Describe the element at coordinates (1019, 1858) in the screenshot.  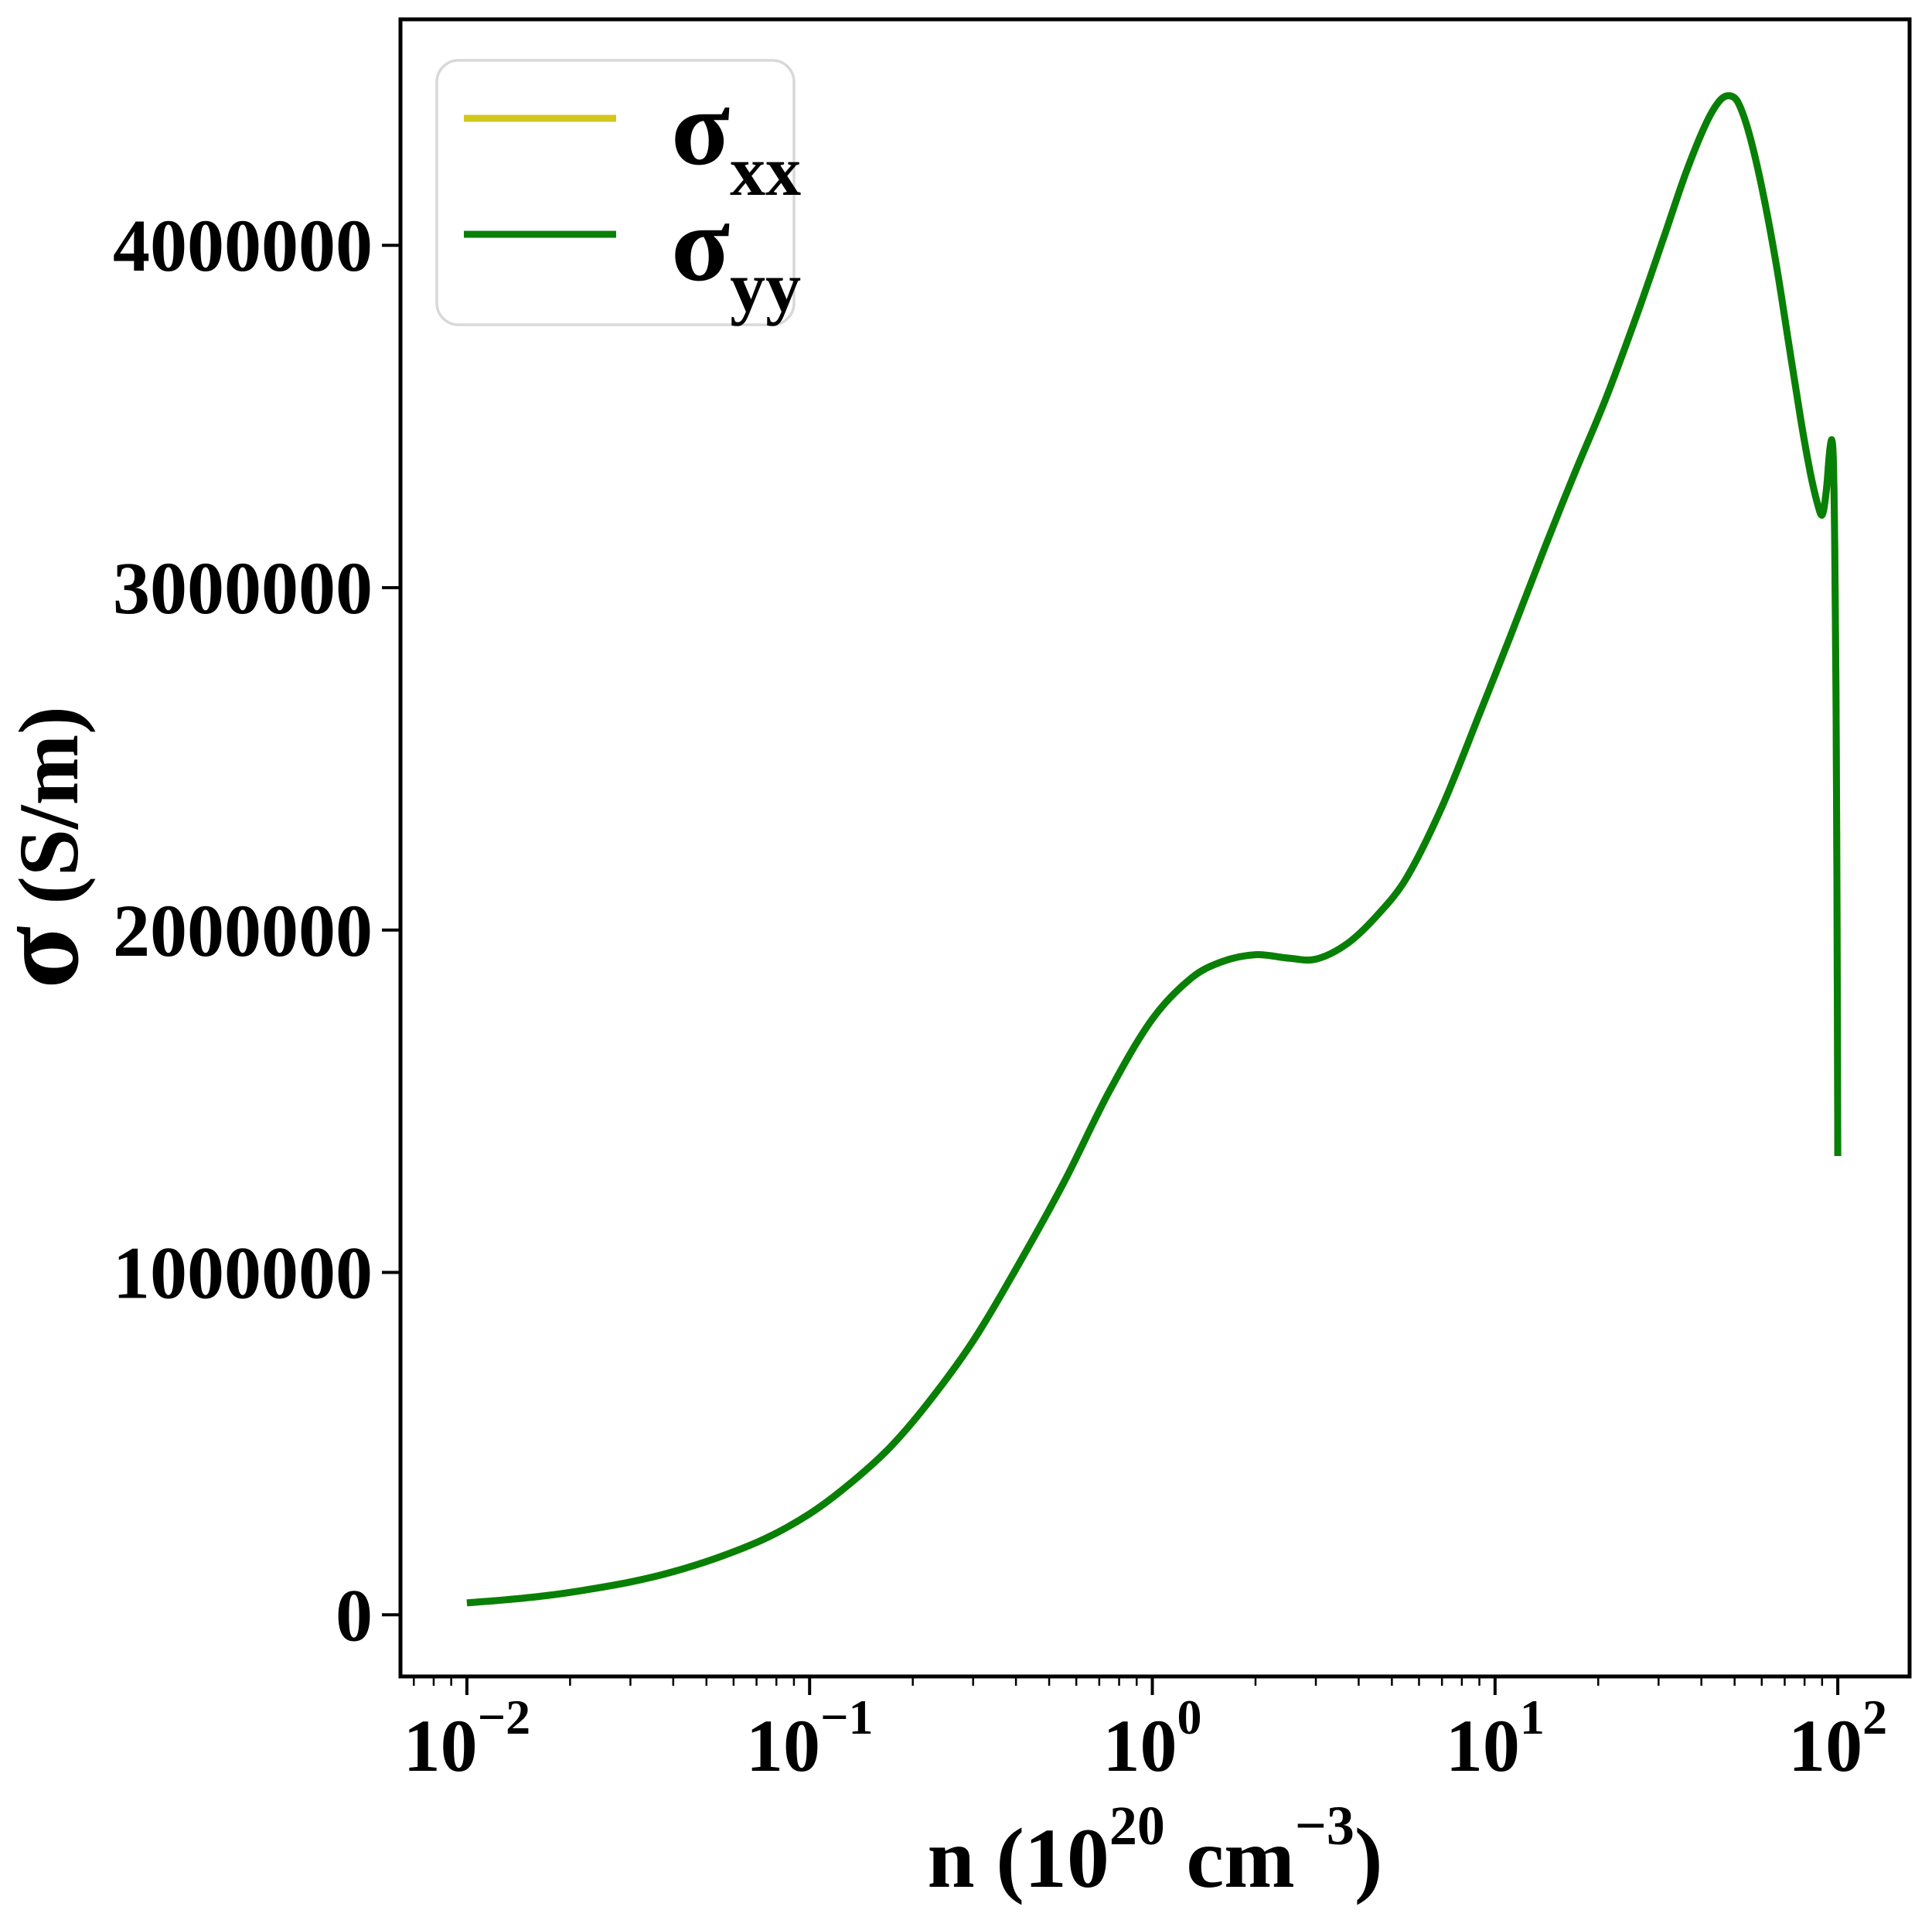
I see `x-axis-label-prefix: n (10` at that location.